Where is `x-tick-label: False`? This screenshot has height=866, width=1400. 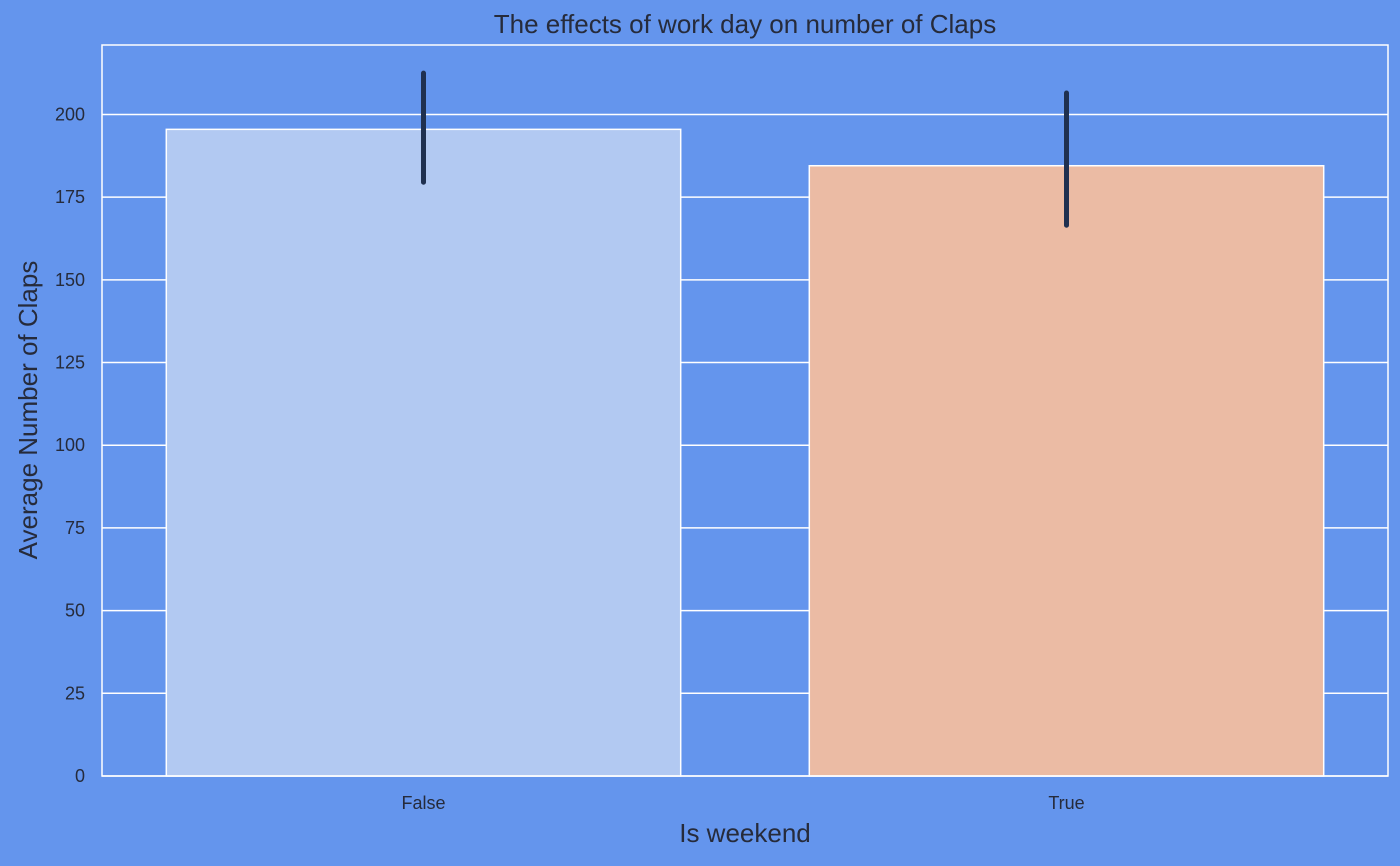 x-tick-label: False is located at coordinates (423, 803).